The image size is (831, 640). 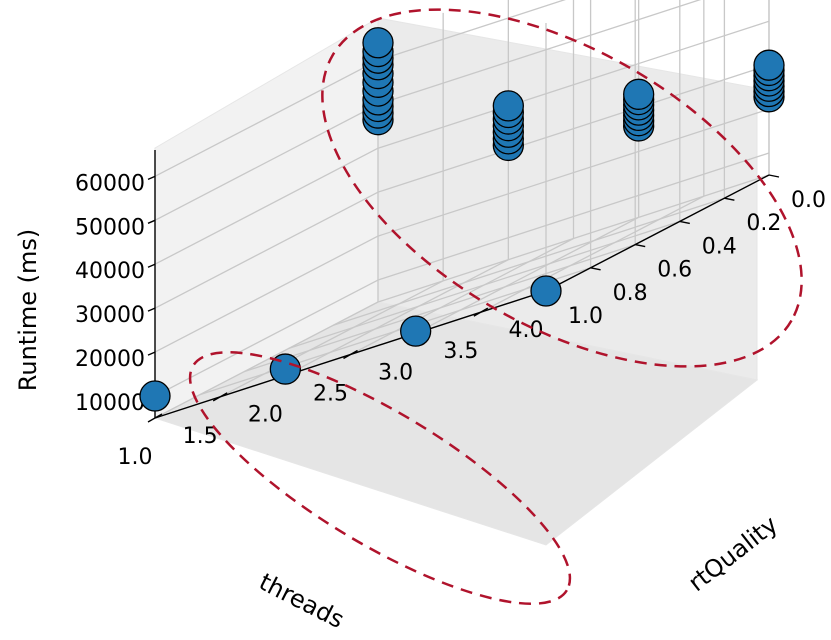 I want to click on z-tick-labels: 10000 20000 30000 40000 50000 60000, so click(x=110, y=293).